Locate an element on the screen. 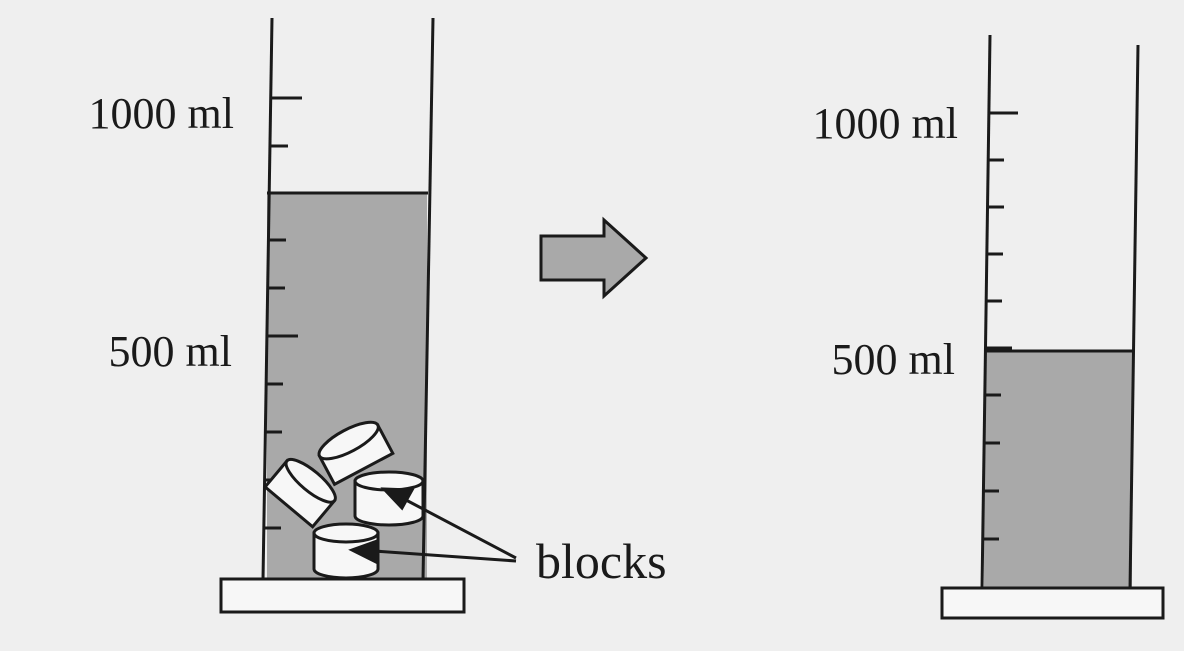 The image size is (1184, 651). right-water is located at coordinates (1058, 469).